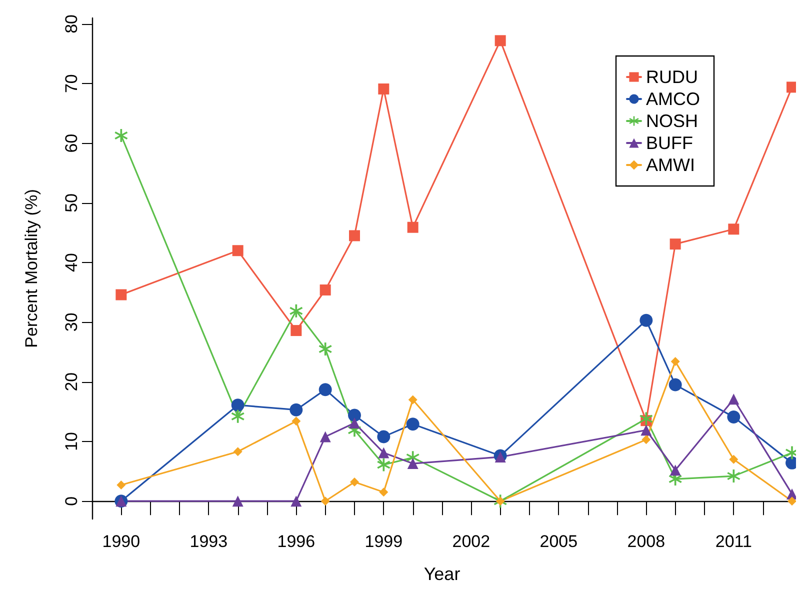 The image size is (804, 605). Describe the element at coordinates (383, 541) in the screenshot. I see `x-tick-label: 1999` at that location.